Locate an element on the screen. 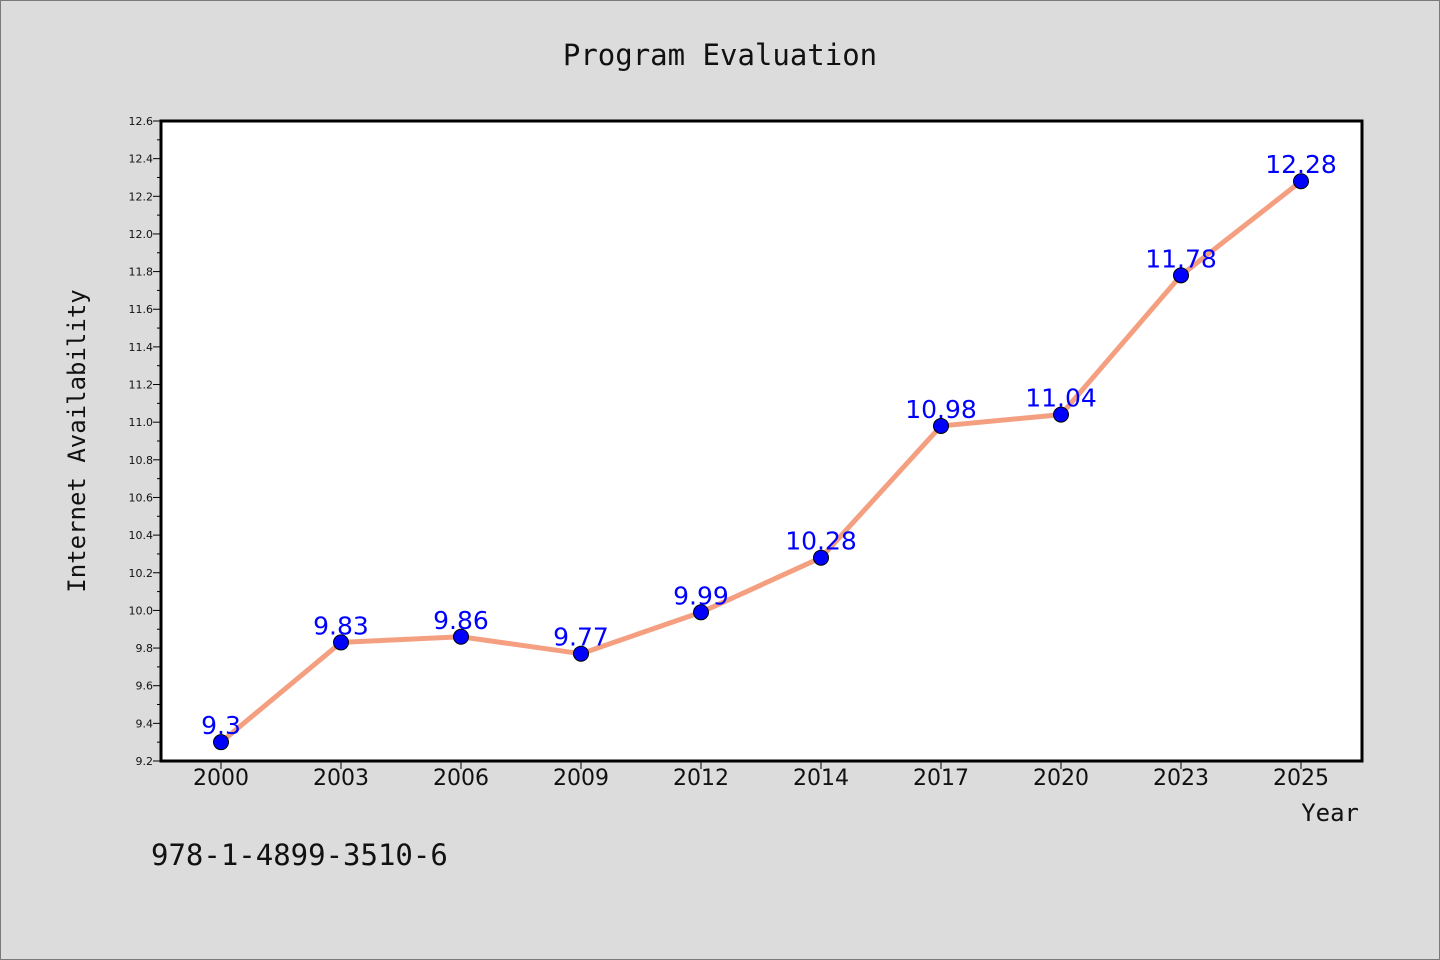  y-tick-label-8: 10.8 is located at coordinates (141, 460).